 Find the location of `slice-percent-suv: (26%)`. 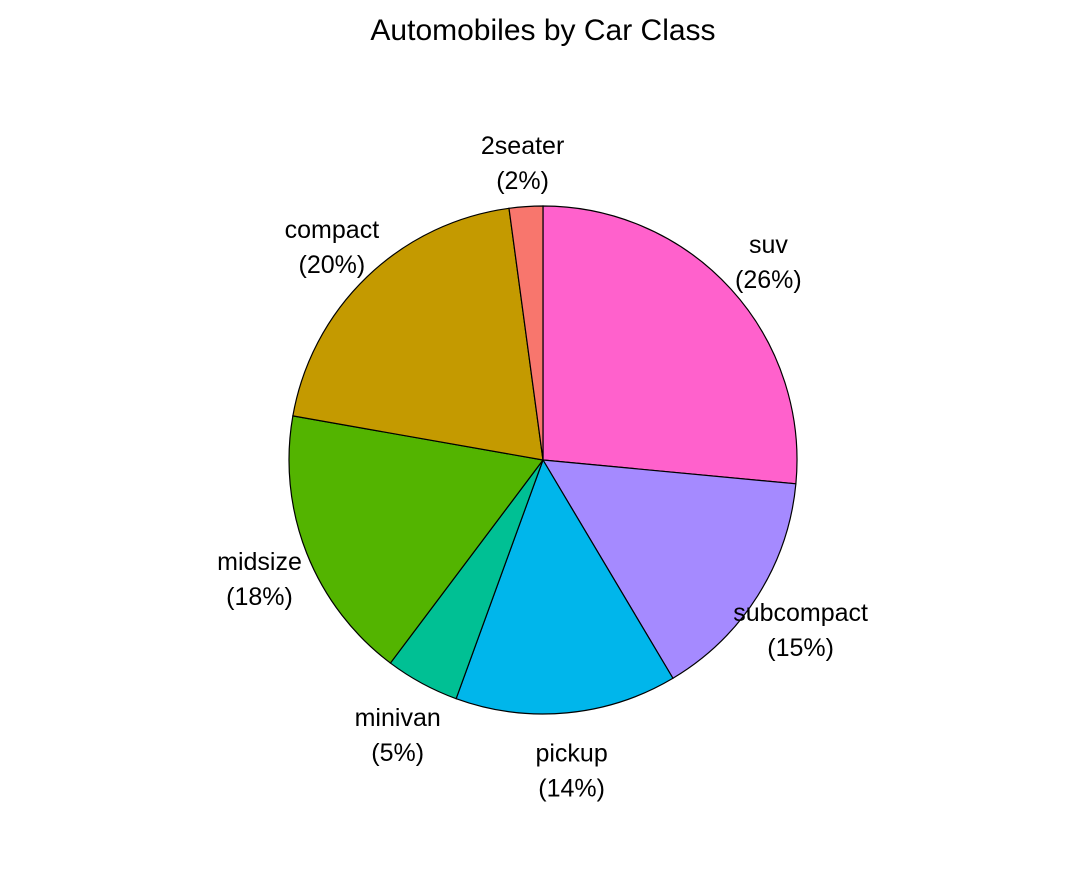

slice-percent-suv: (26%) is located at coordinates (768, 280).